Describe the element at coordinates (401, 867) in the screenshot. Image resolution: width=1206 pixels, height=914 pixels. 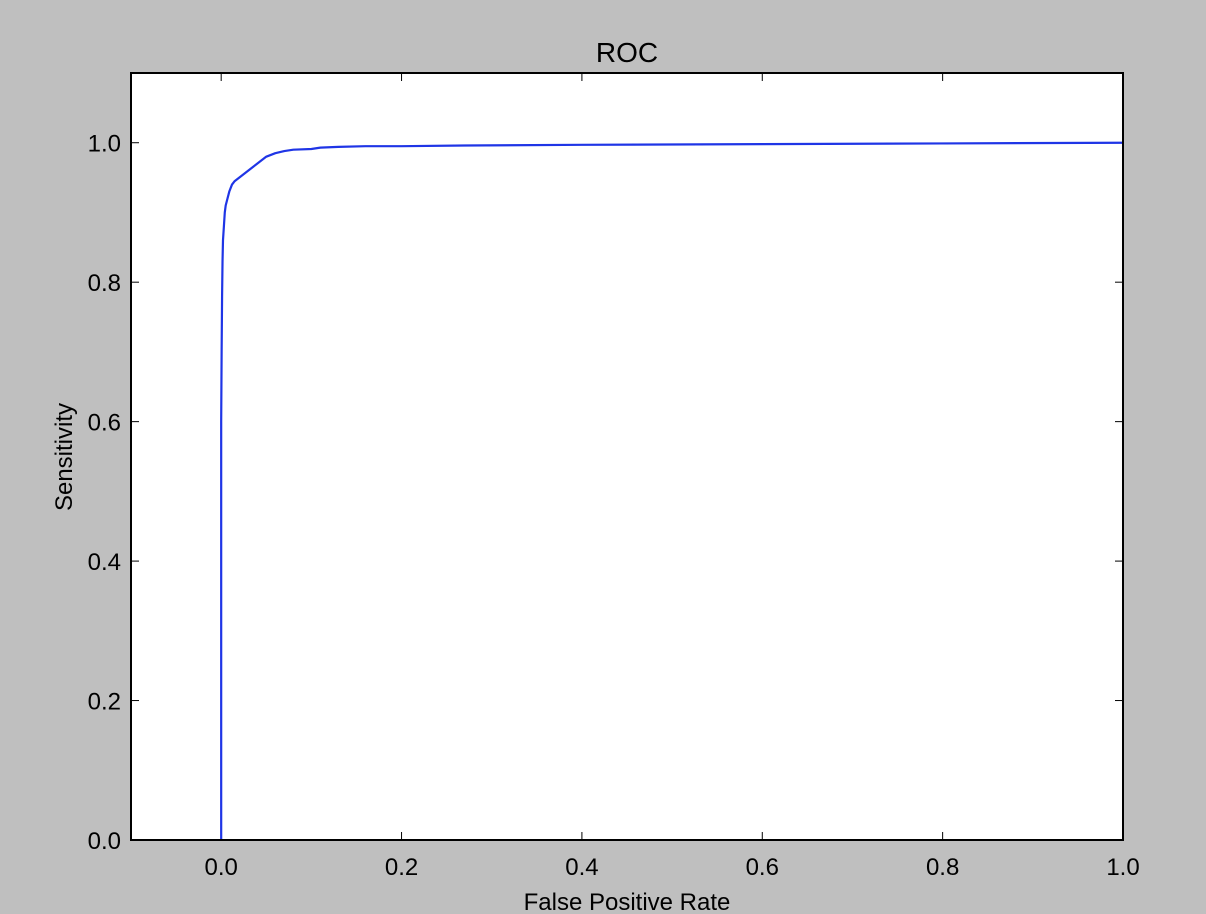
I see `x-tick-label: 0.2` at that location.